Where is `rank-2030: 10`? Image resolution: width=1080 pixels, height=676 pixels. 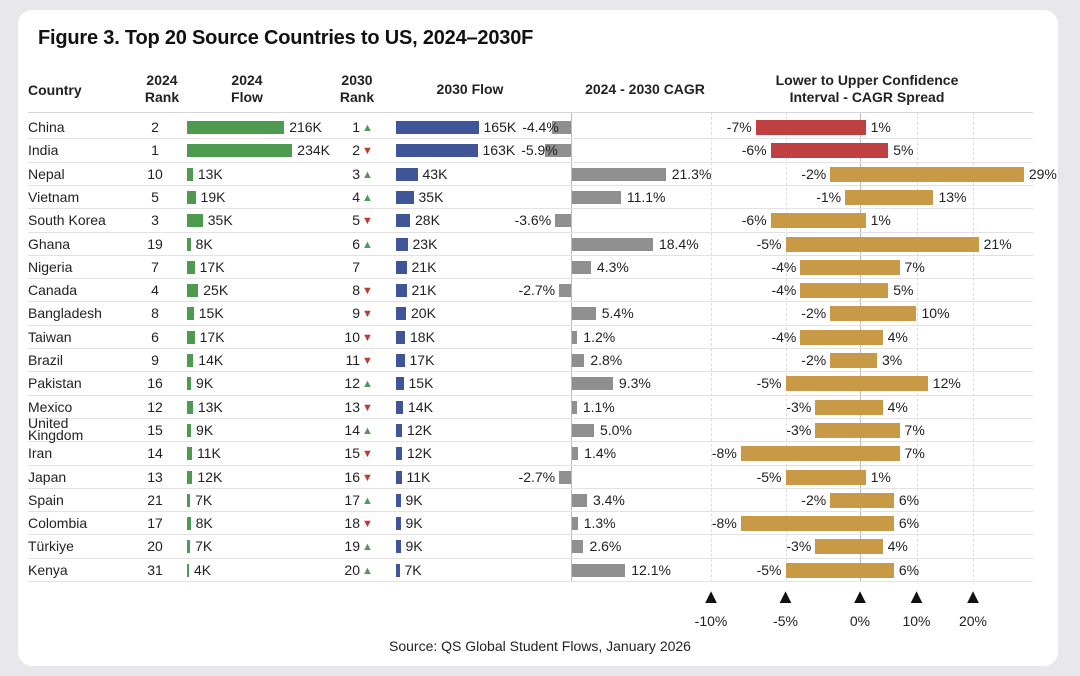 rank-2030: 10 is located at coordinates (352, 336).